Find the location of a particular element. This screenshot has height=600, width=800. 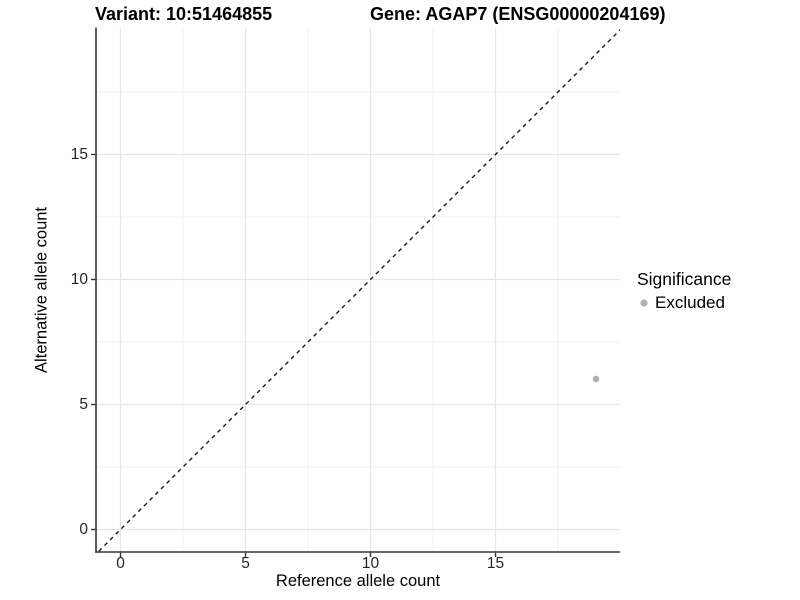

legend-key-dot-icon is located at coordinates (644, 303).